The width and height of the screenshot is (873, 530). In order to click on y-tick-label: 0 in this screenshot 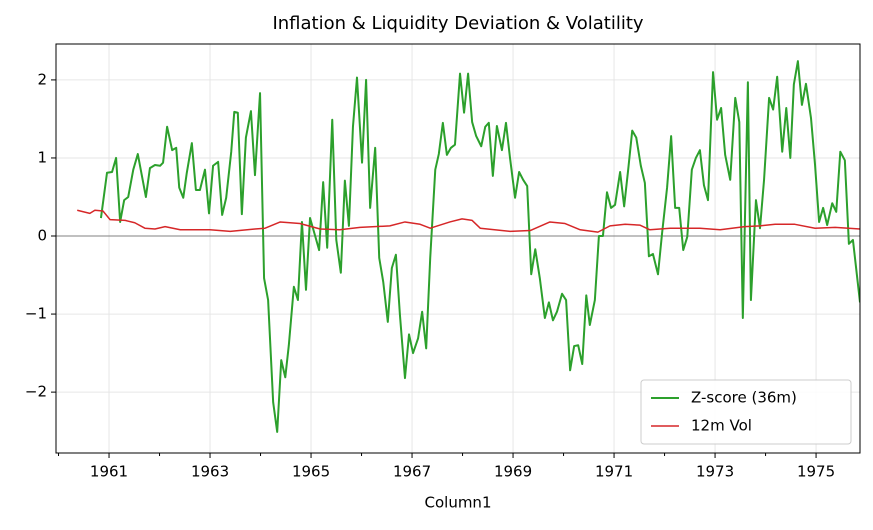, I will do `click(42, 236)`.